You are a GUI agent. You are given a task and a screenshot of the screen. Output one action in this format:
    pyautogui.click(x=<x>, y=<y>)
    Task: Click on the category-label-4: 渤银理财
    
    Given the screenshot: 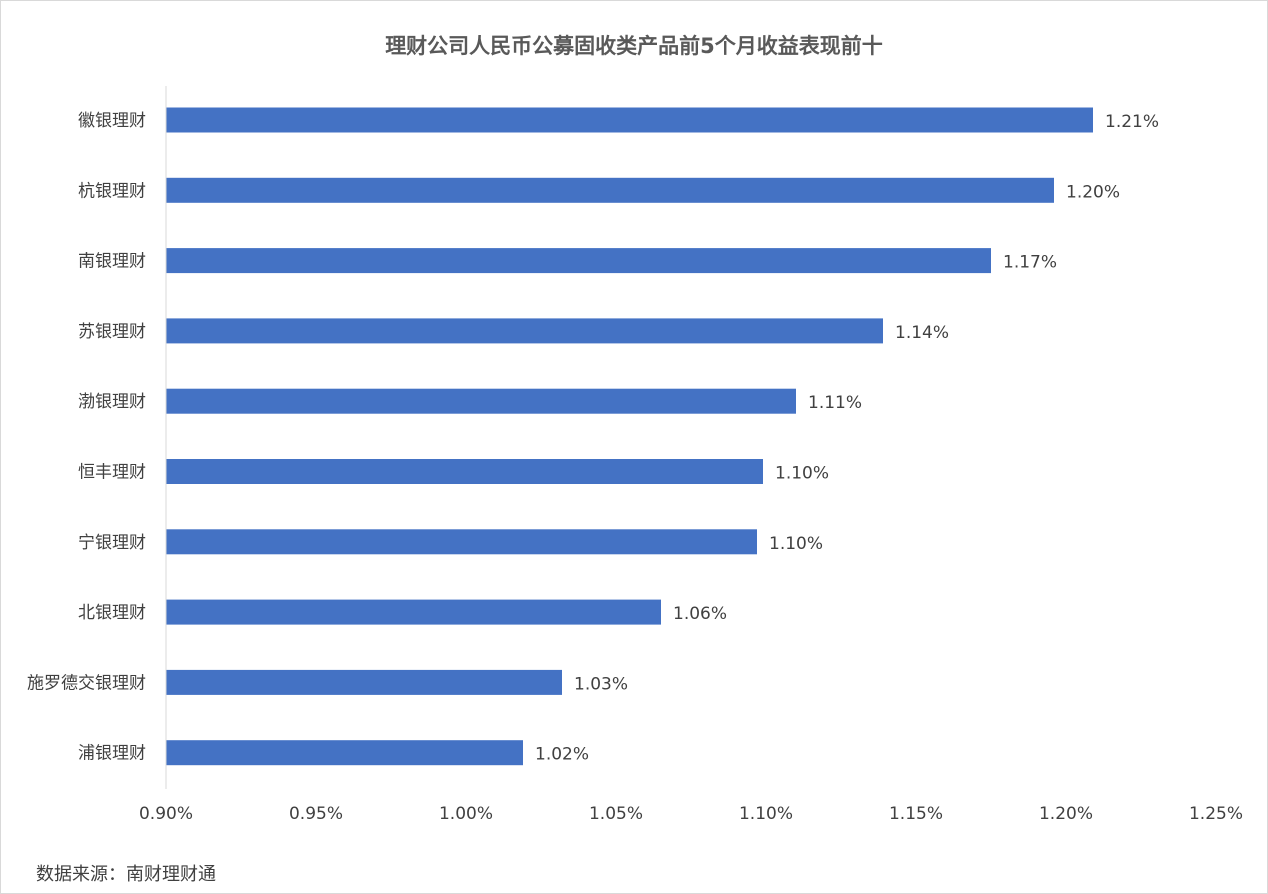 What is the action you would take?
    pyautogui.click(x=112, y=402)
    